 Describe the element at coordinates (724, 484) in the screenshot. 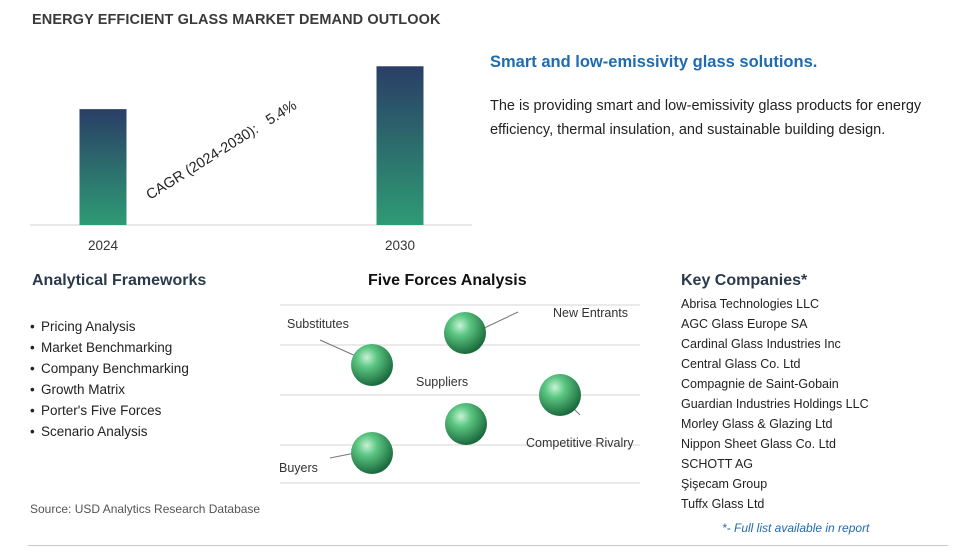

I see `company-item: Şişecam Group` at that location.